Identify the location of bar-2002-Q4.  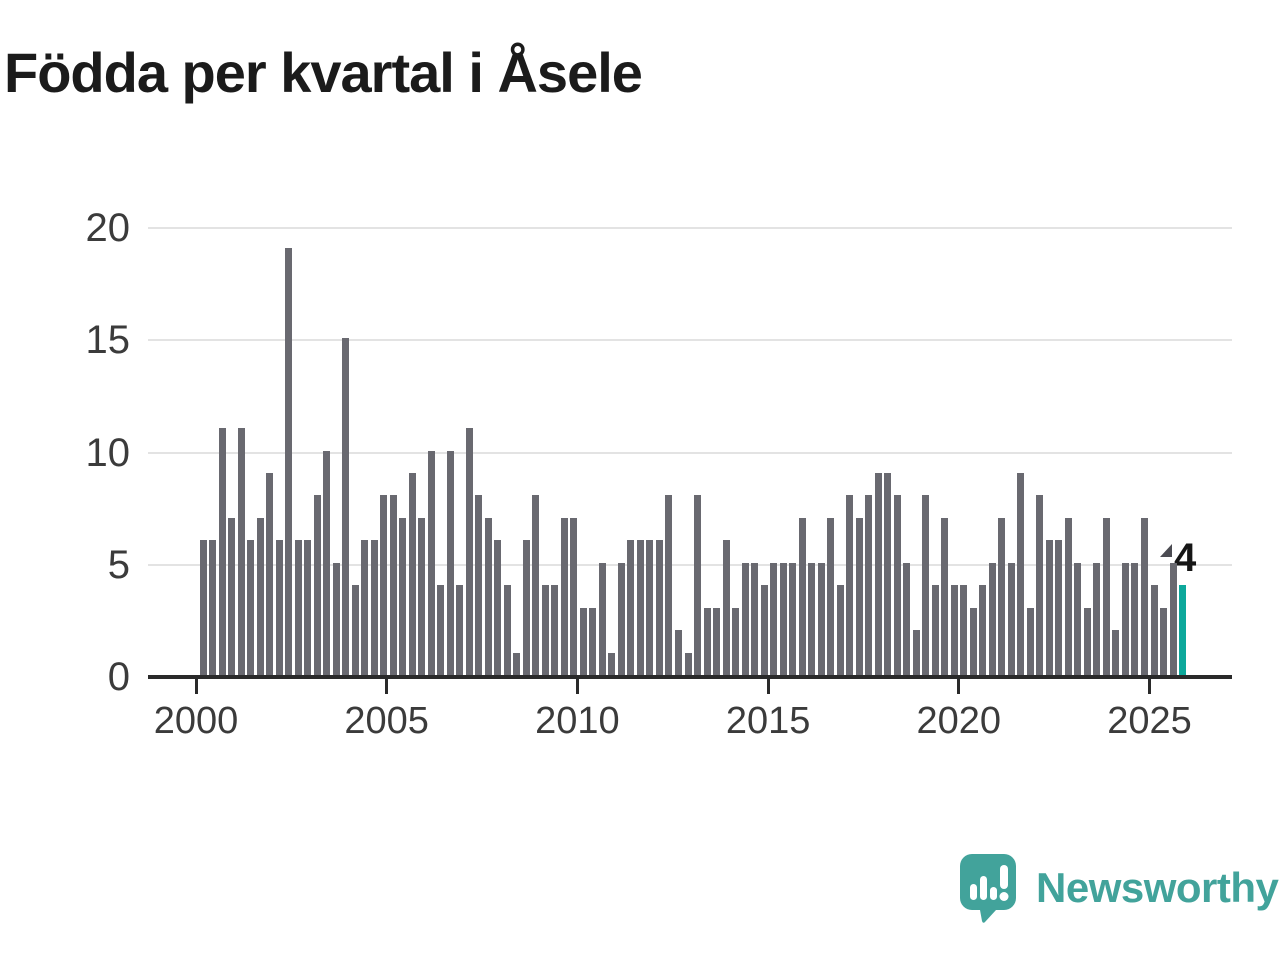
(308, 607).